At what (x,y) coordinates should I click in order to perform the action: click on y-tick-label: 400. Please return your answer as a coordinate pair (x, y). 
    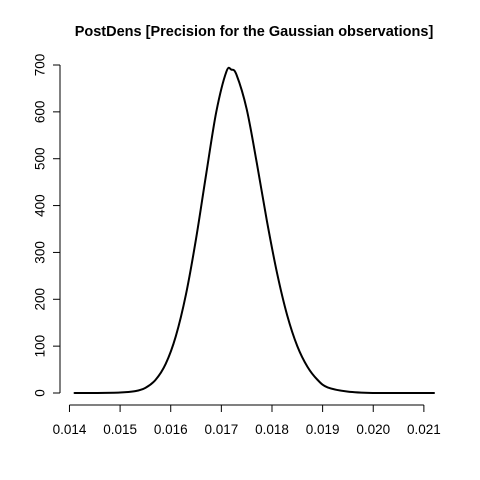
    Looking at the image, I should click on (40, 205).